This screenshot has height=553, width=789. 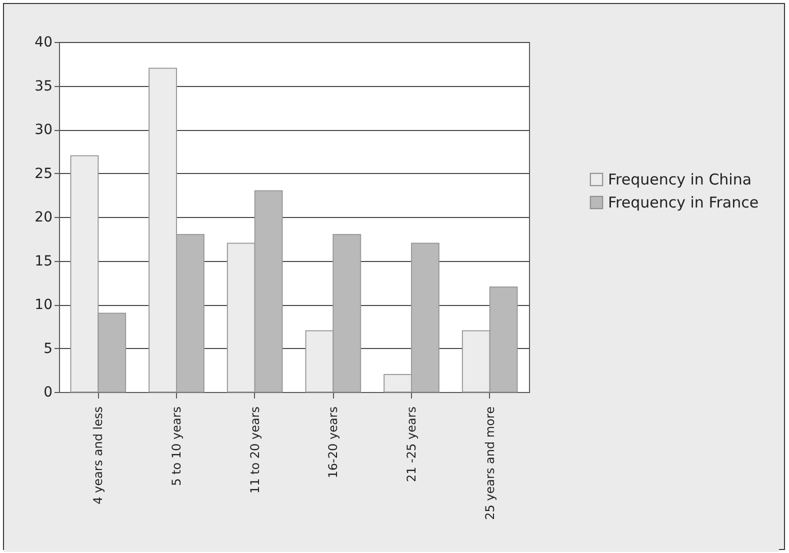 What do you see at coordinates (411, 444) in the screenshot?
I see `x-tick-label: 21 -25 years` at bounding box center [411, 444].